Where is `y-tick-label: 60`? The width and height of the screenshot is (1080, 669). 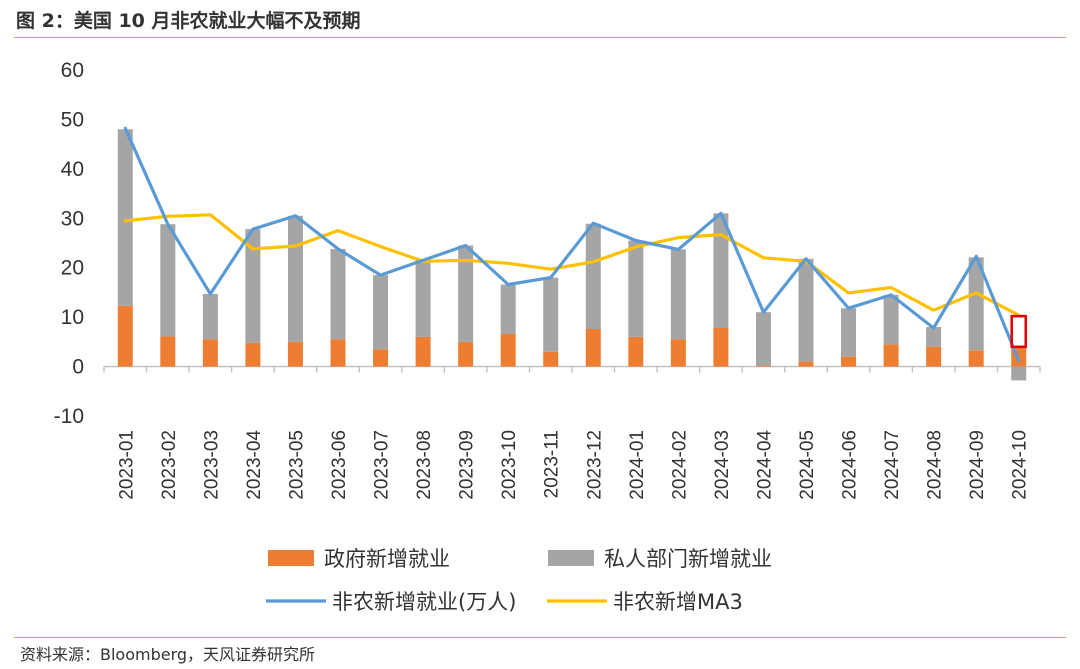 y-tick-label: 60 is located at coordinates (72, 70).